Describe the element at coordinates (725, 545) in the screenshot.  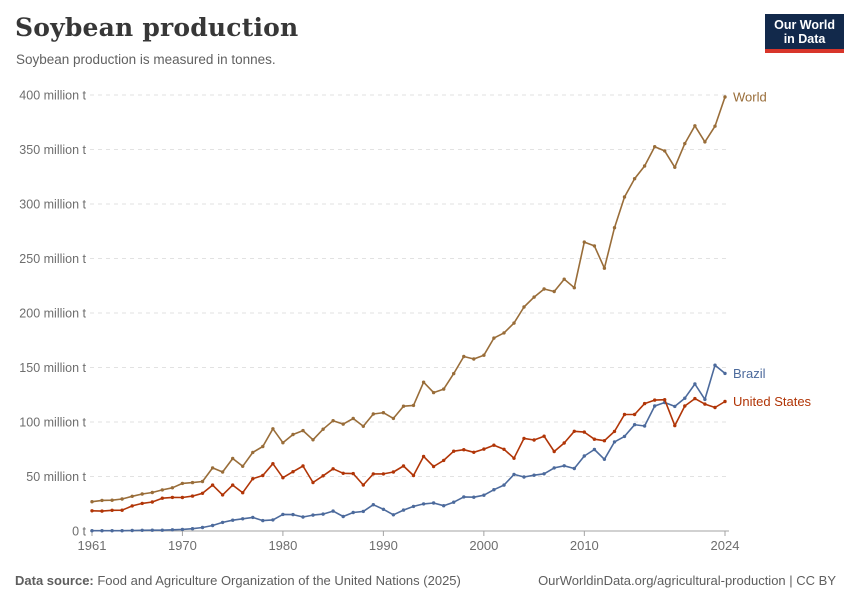
I see `x-tick-label: 2024` at that location.